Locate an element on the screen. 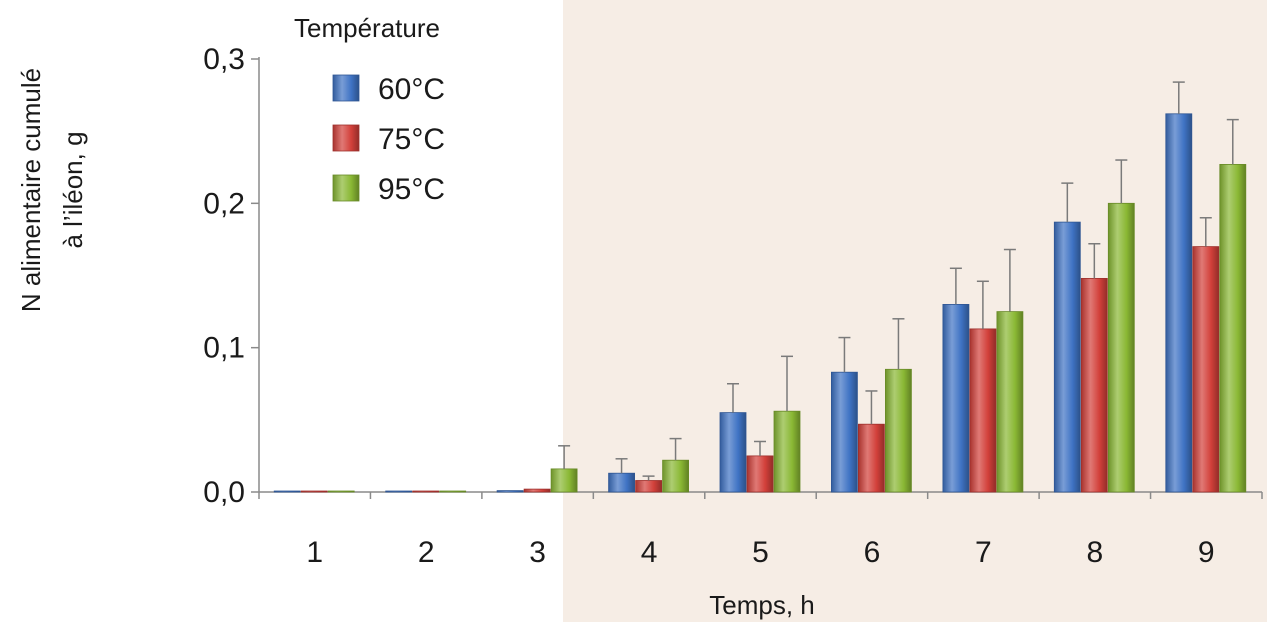 This screenshot has height=622, width=1267. legend-title: Température is located at coordinates (367, 28).